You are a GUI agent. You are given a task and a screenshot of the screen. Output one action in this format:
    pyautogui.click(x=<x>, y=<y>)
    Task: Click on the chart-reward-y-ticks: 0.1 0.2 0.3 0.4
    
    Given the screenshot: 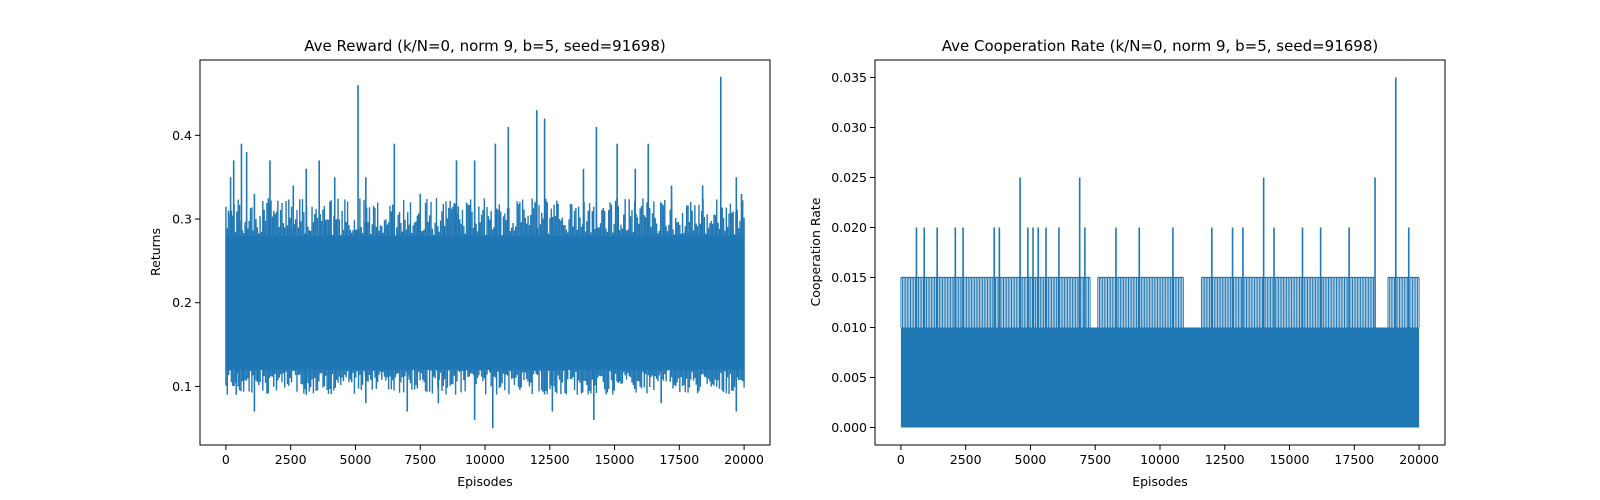 What is the action you would take?
    pyautogui.click(x=186, y=261)
    